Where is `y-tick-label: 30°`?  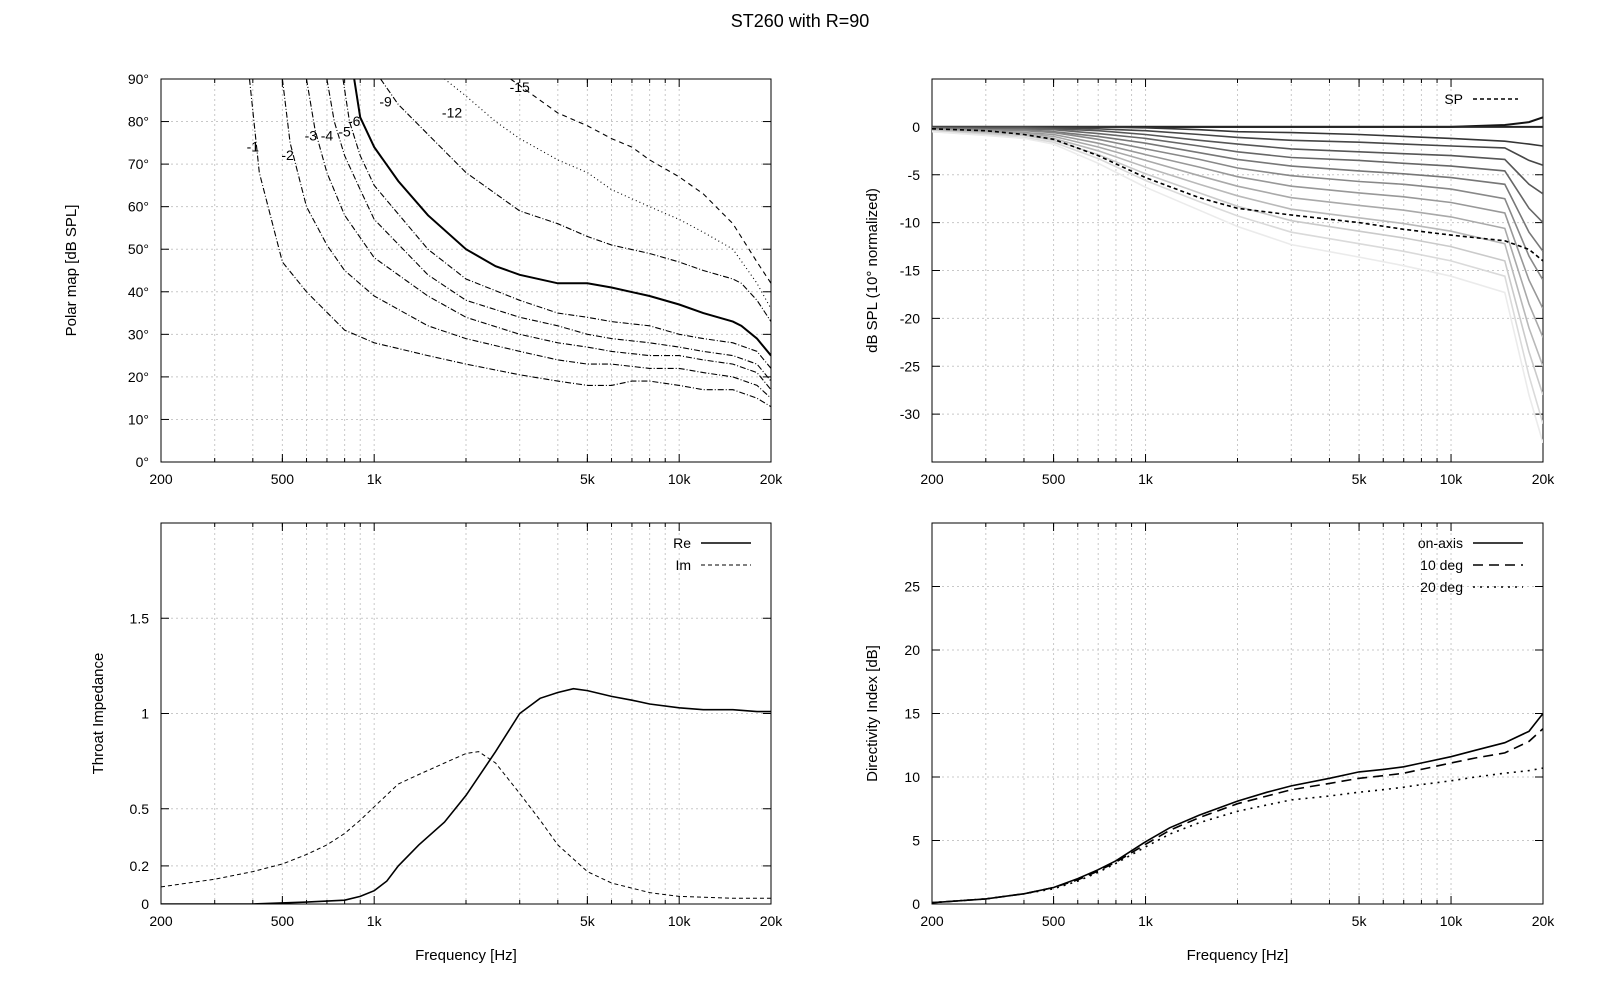 y-tick-label: 30° is located at coordinates (138, 334).